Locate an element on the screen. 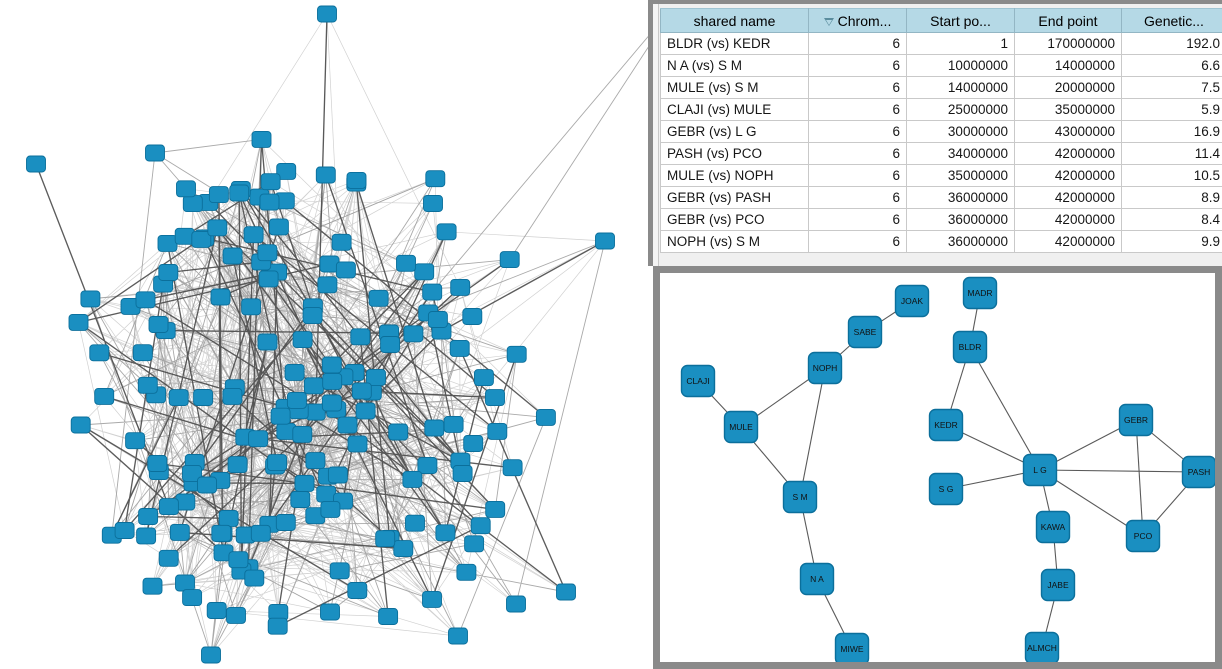  sub-network-node: ALMCH is located at coordinates (1042, 647).